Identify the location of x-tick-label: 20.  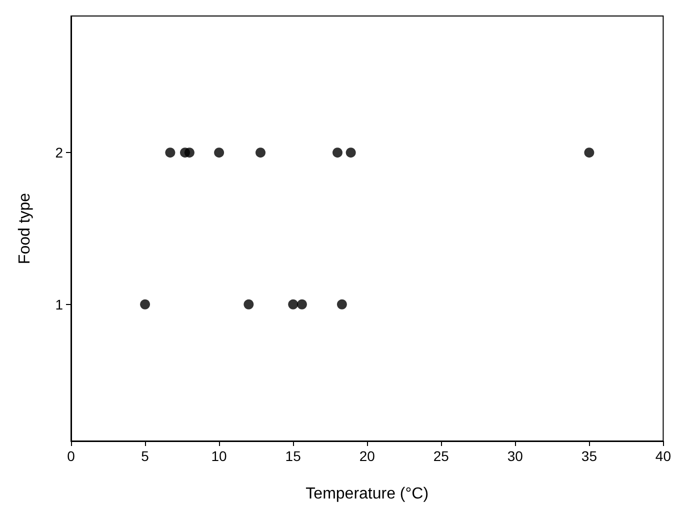
(367, 456).